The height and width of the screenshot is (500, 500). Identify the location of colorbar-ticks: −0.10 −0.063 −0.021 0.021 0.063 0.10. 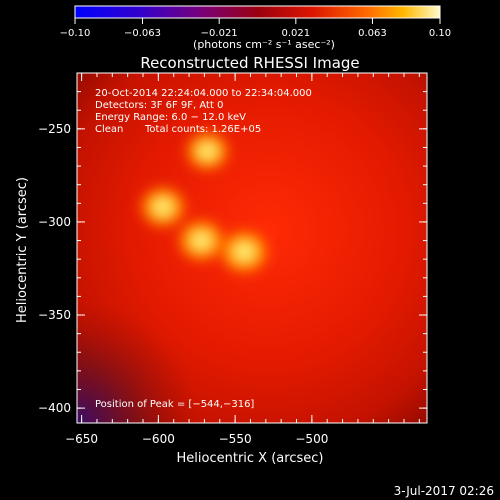
(255, 28).